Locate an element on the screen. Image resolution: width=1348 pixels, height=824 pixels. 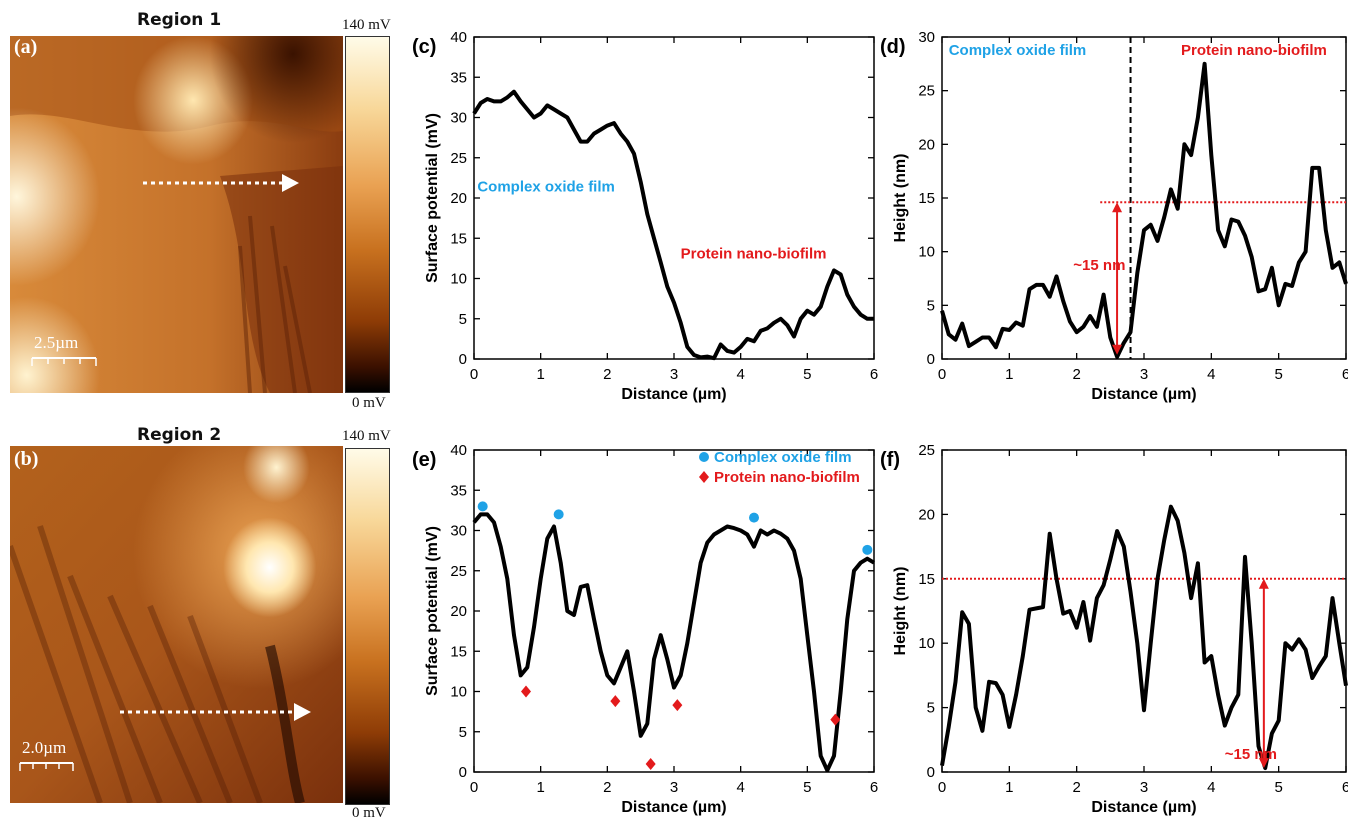
annotation: Protein nano-biofilm is located at coordinates (754, 253).